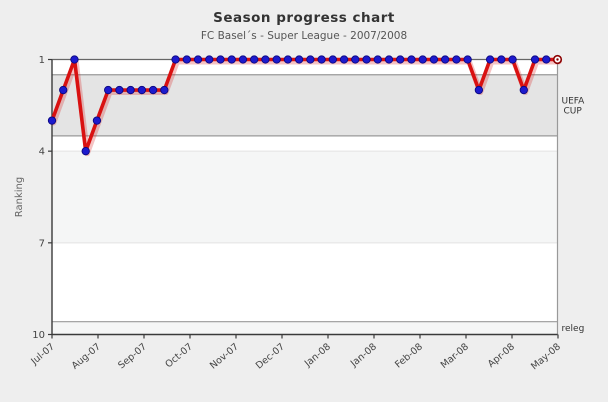  I want to click on x-tick-label: May-08, so click(546, 356).